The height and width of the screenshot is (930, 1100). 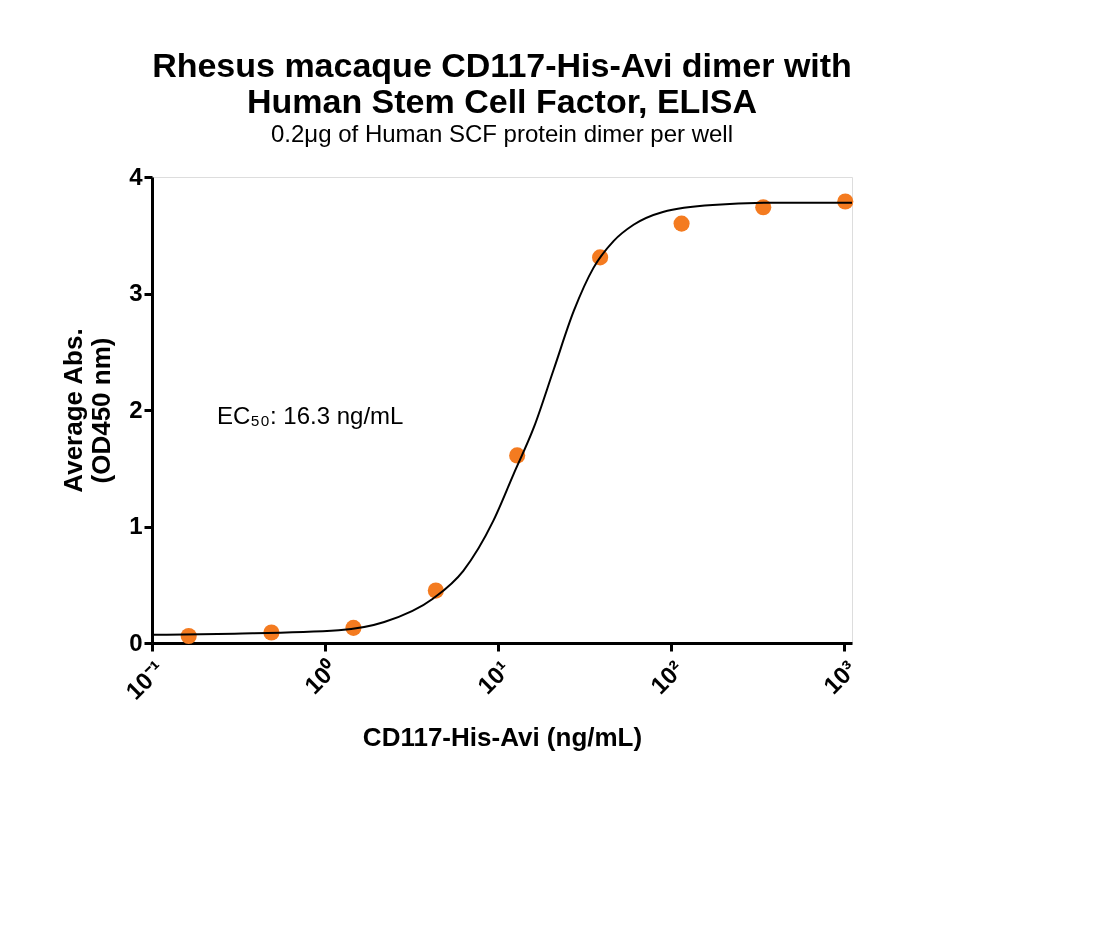 What do you see at coordinates (310, 415) in the screenshot?
I see `annotation: EC₅₀: 16.3 ng/mL` at bounding box center [310, 415].